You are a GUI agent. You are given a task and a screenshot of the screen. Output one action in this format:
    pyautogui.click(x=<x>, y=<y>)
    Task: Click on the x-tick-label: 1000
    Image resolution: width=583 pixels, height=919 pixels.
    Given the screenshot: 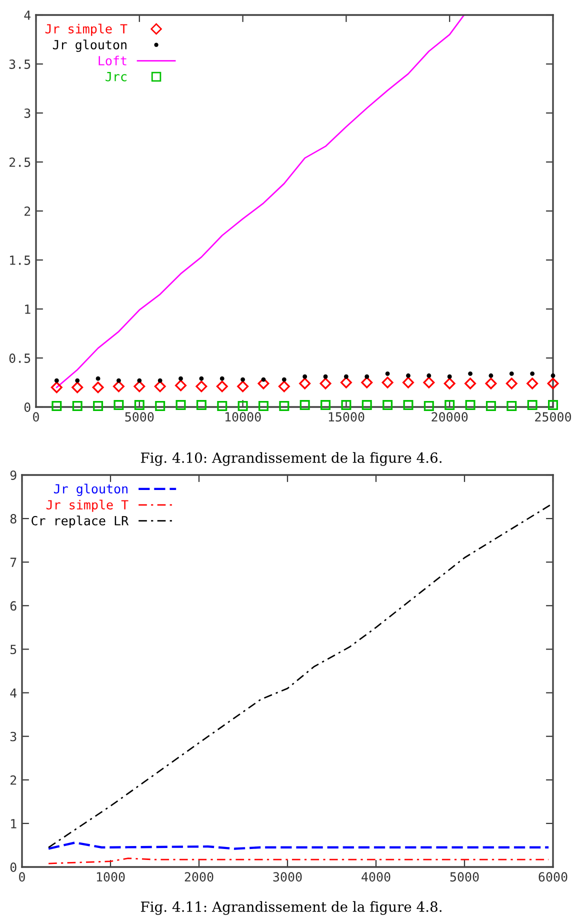 What is the action you would take?
    pyautogui.click(x=110, y=877)
    